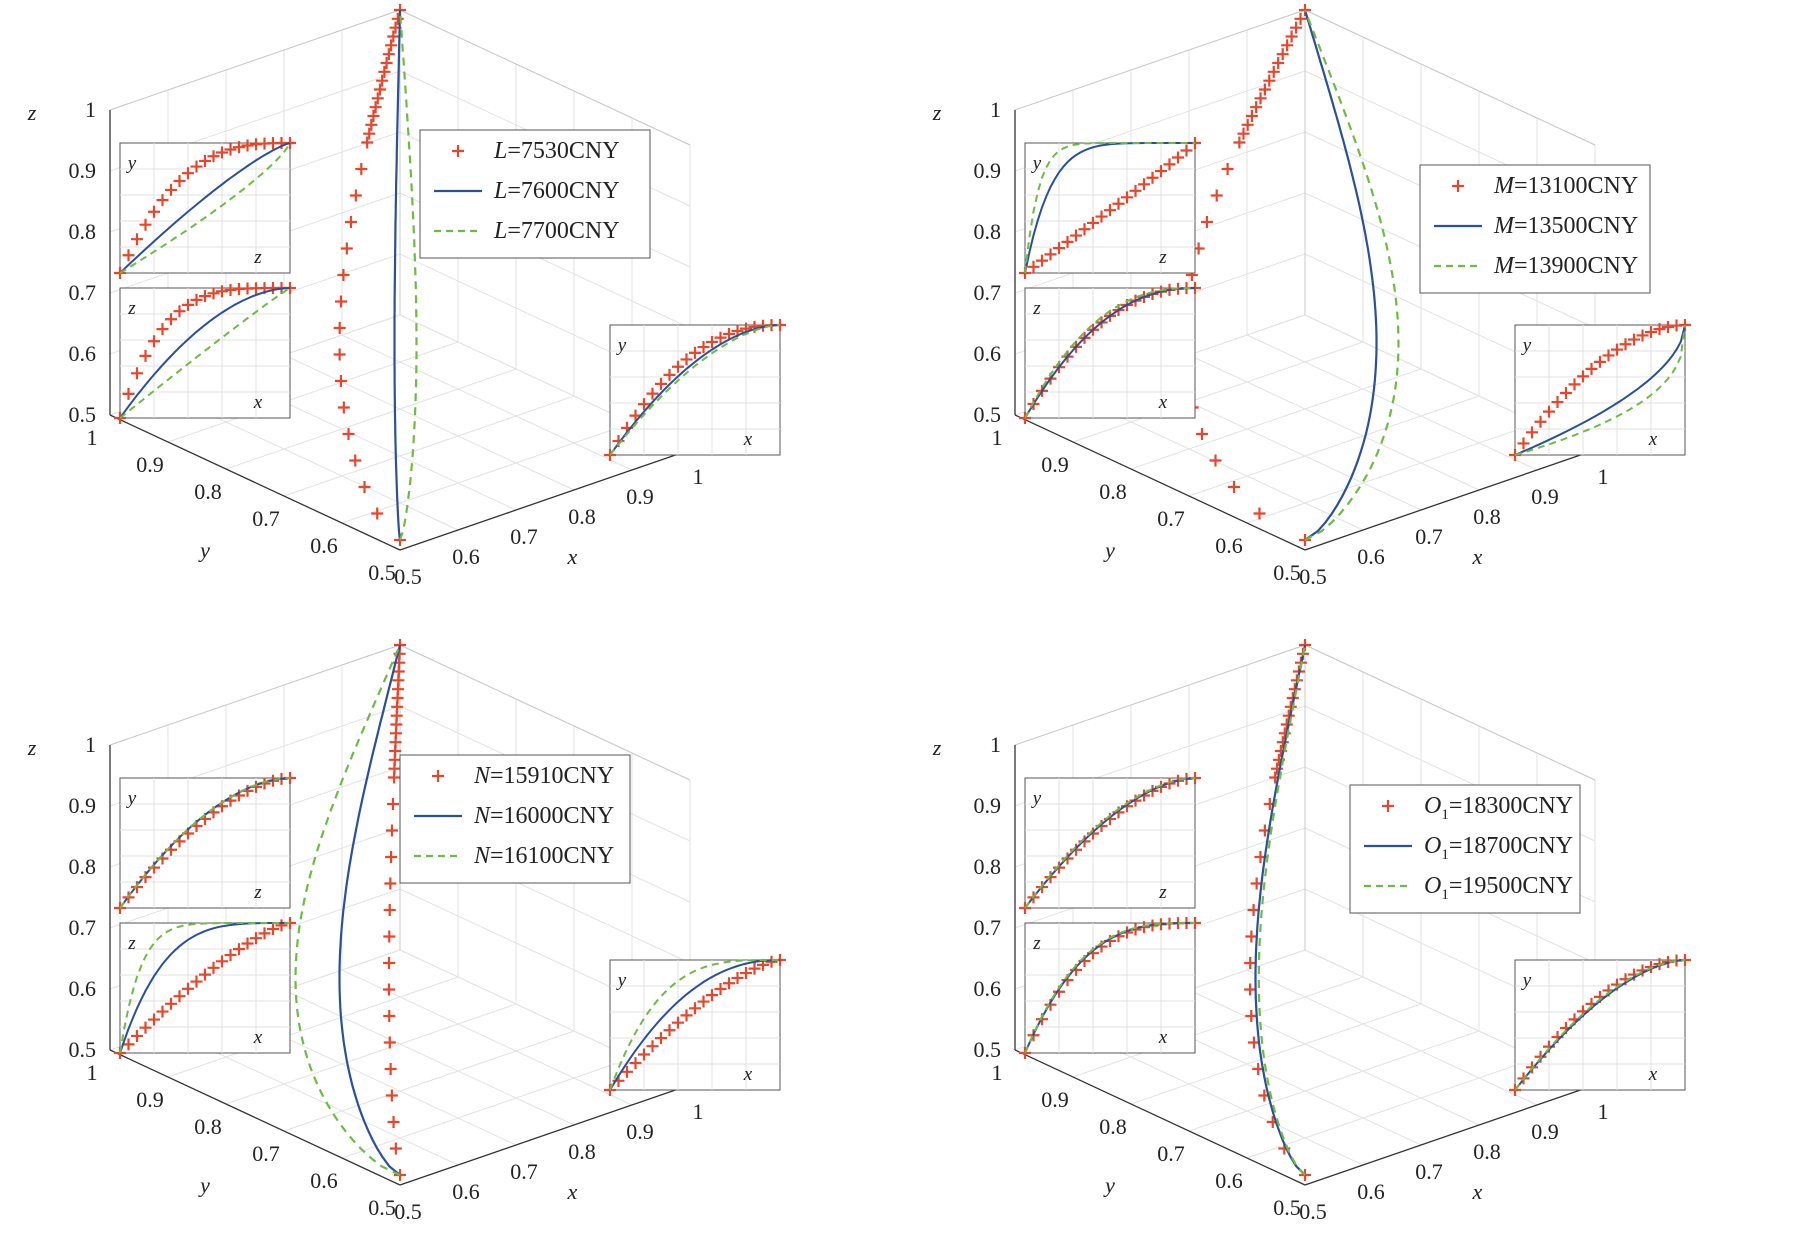  Describe the element at coordinates (1450, 1135) in the screenshot. I see `axis-line` at that location.